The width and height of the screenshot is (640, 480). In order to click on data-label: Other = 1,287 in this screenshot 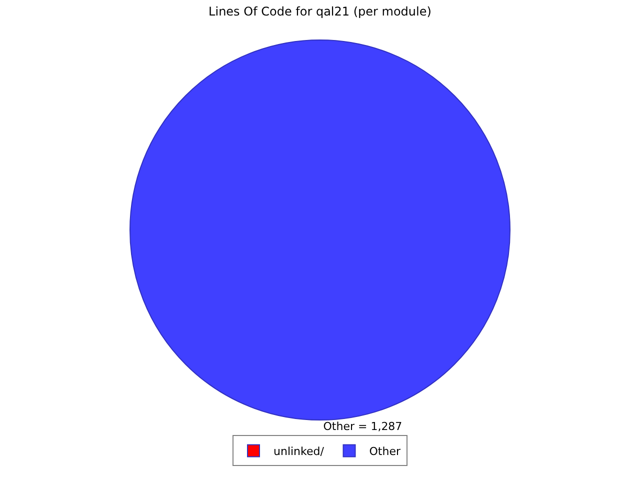, I will do `click(362, 426)`.